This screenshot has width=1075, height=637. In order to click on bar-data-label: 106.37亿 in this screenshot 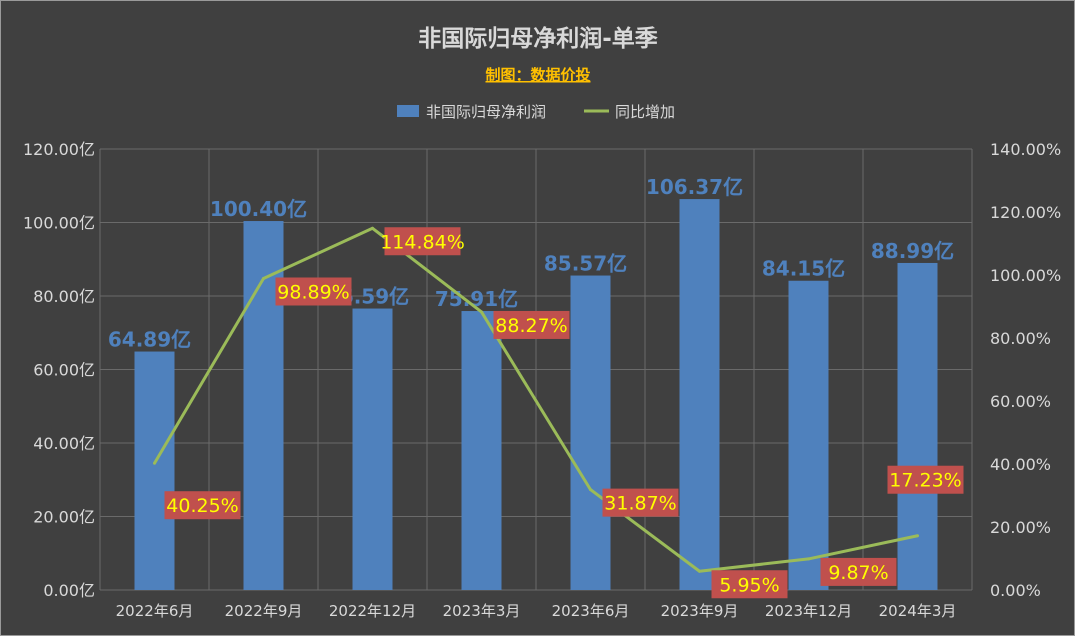, I will do `click(694, 187)`.